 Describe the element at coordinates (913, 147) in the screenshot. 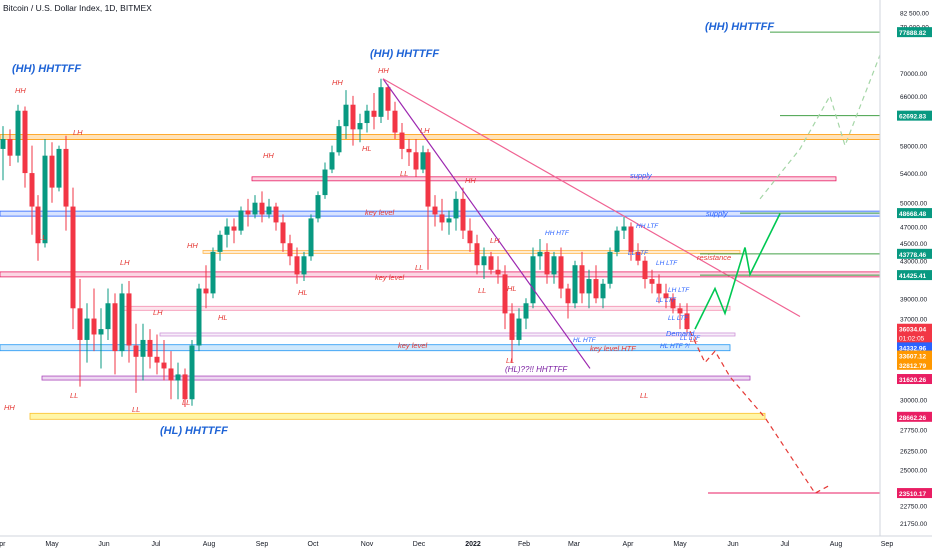

I see `price-tick-label: 58000.00` at that location.